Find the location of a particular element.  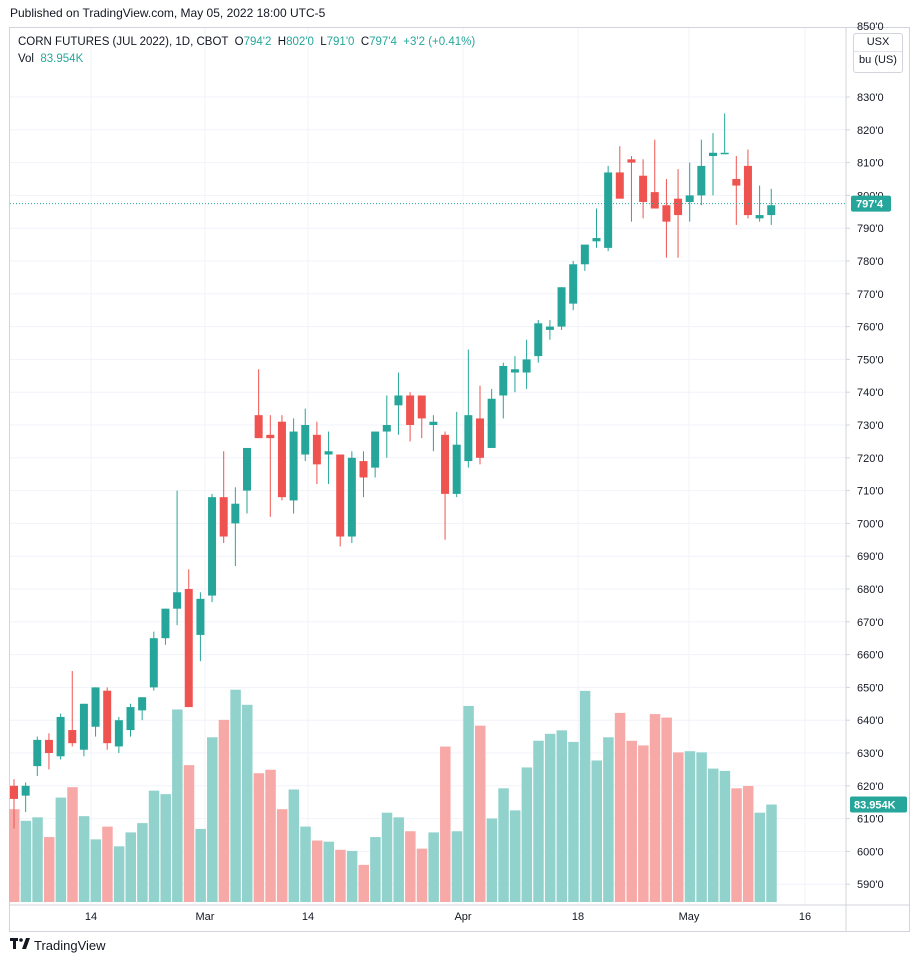

currency-unit-selector: USX bu (US) is located at coordinates (878, 53).